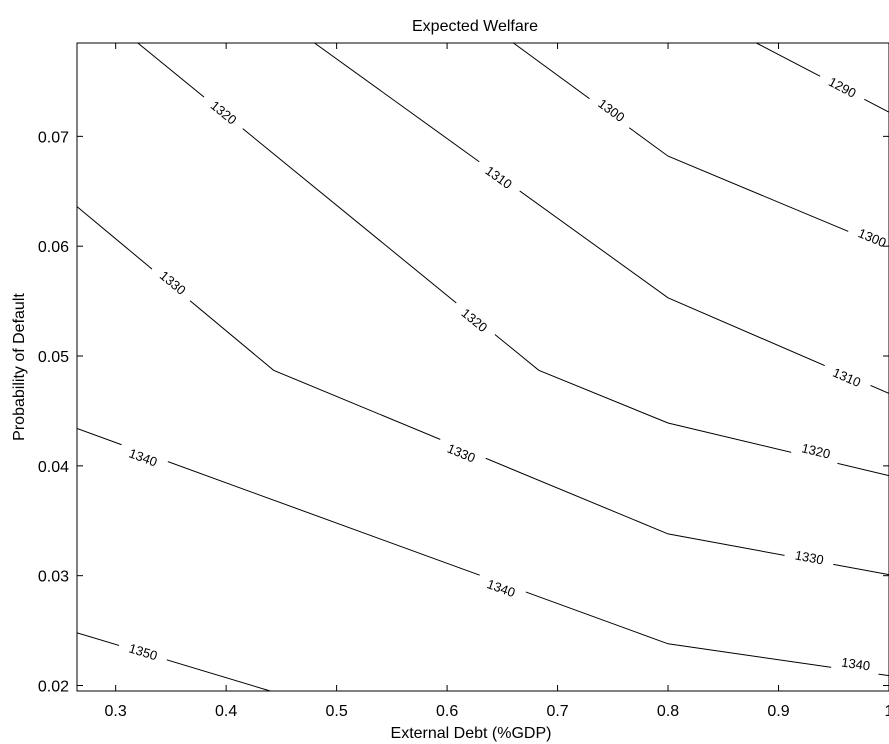 Image resolution: width=889 pixels, height=744 pixels. What do you see at coordinates (855, 664) in the screenshot?
I see `contour-label-1340: 1340` at bounding box center [855, 664].